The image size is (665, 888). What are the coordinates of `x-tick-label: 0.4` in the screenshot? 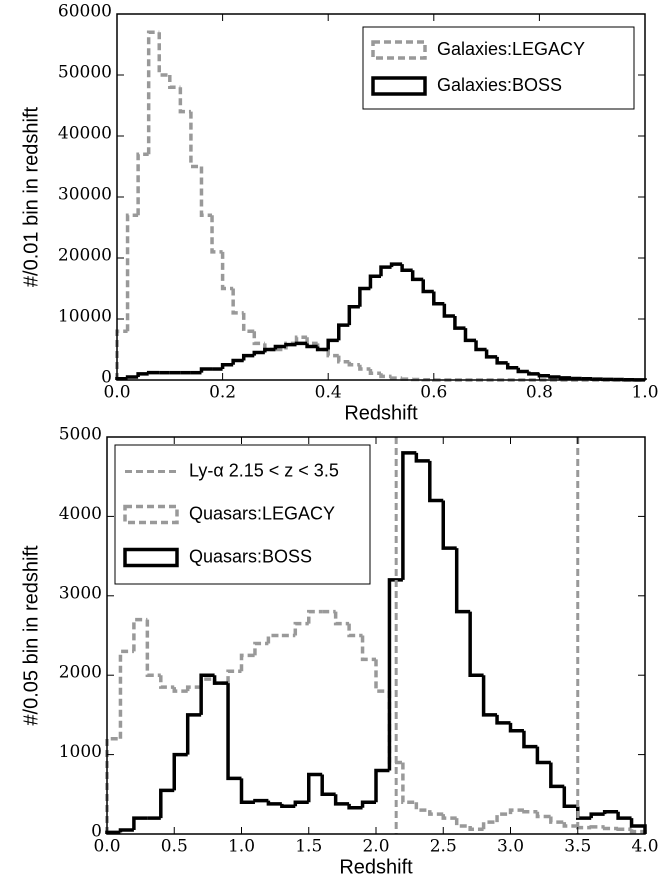 It's located at (328, 393).